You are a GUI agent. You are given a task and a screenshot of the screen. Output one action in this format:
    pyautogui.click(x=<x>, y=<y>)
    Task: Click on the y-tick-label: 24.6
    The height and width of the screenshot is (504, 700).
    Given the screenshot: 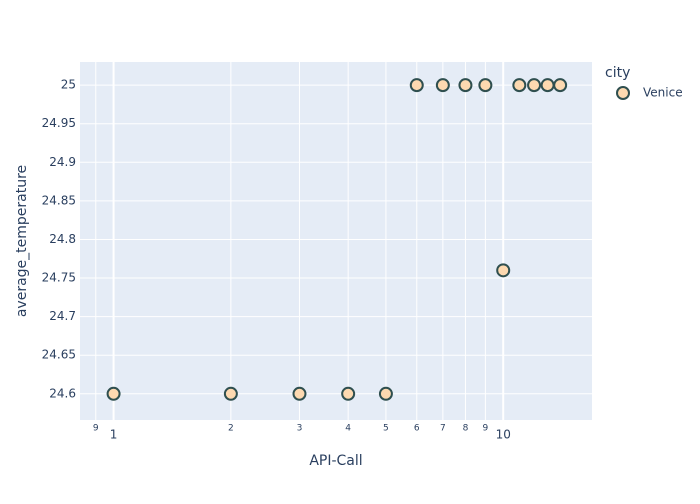 What is the action you would take?
    pyautogui.click(x=62, y=393)
    